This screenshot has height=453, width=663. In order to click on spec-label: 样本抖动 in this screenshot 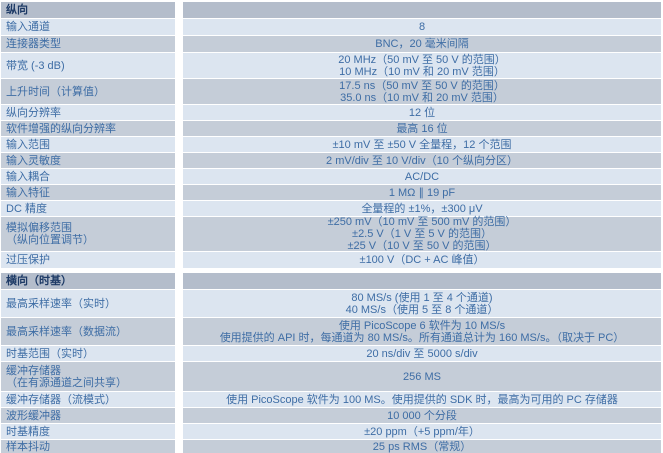, I will do `click(88, 446)`.